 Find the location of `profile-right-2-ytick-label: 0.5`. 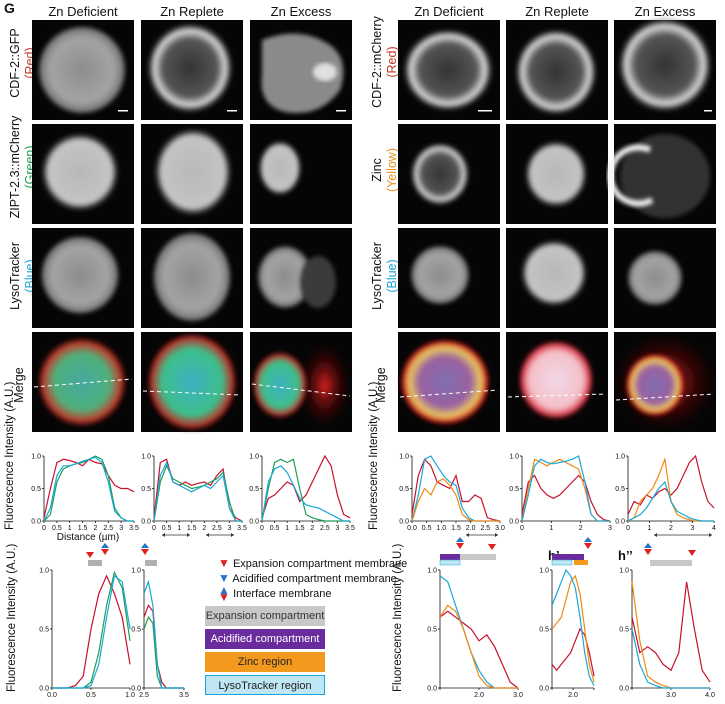

profile-right-2-ytick-label: 0.5 is located at coordinates (514, 489).